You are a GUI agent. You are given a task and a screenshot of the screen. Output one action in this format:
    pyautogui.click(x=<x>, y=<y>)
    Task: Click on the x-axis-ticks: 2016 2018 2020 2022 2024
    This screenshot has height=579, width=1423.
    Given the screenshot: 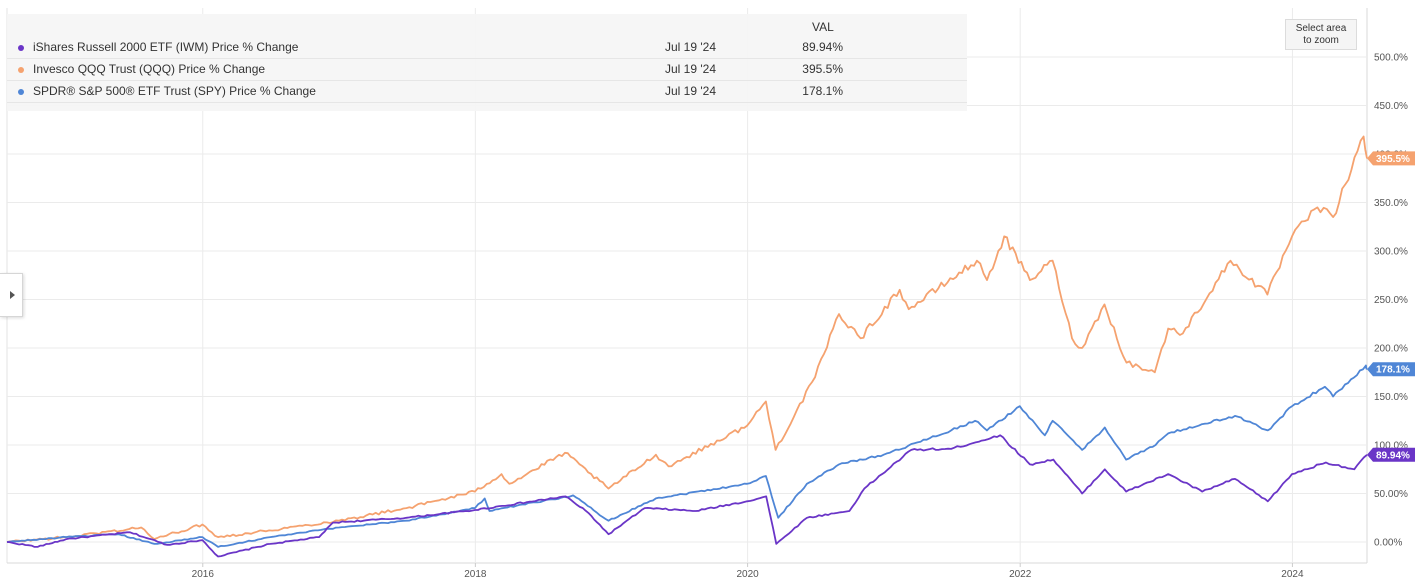 What is the action you would take?
    pyautogui.click(x=748, y=574)
    